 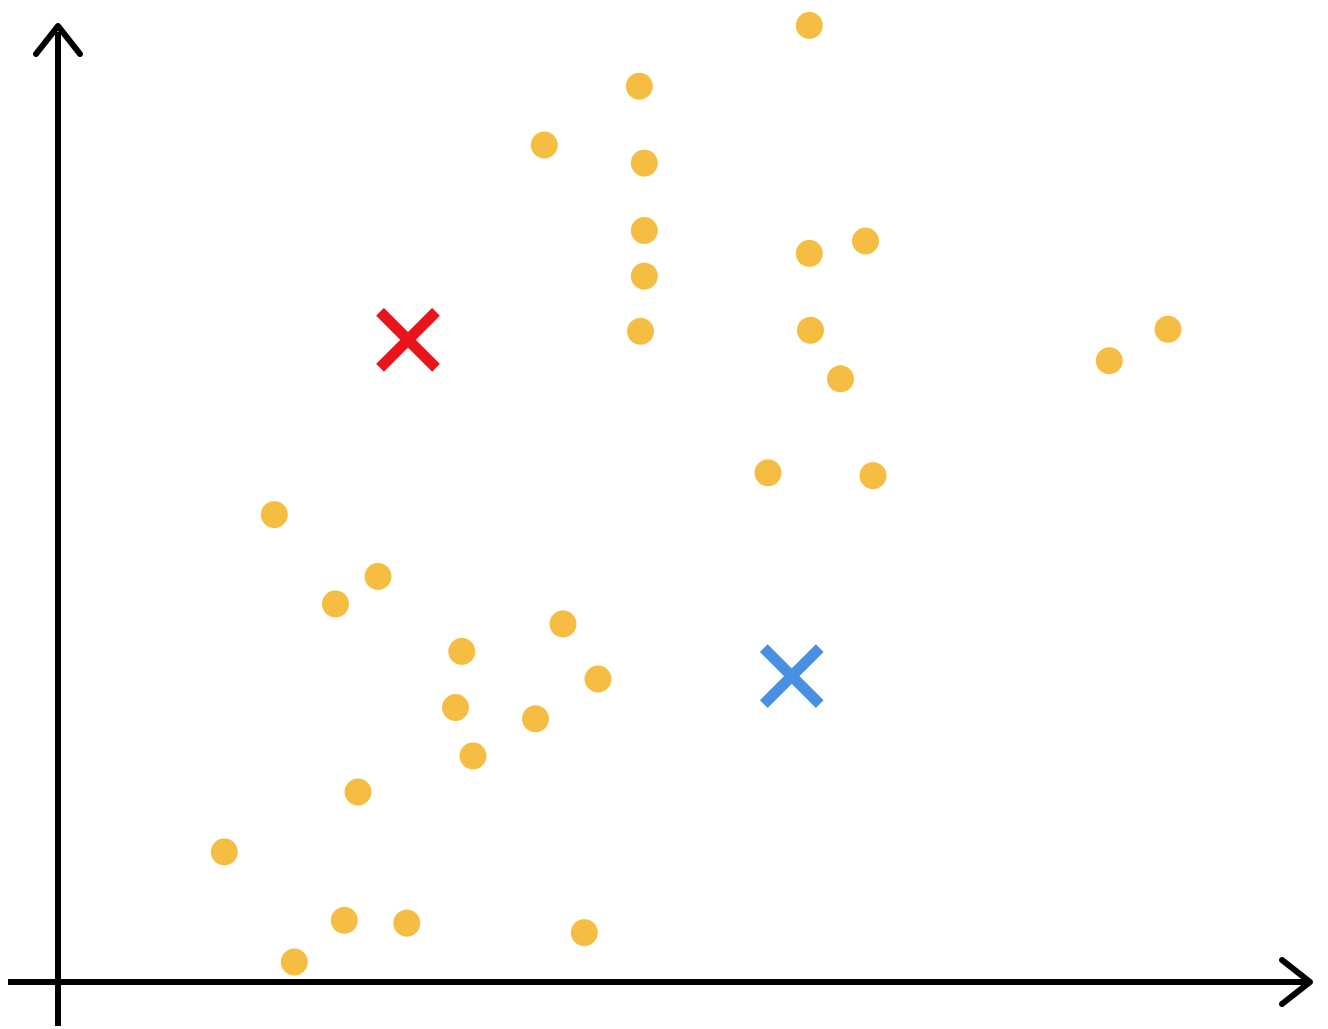 I want to click on centroid-blue-icon, so click(x=791, y=676).